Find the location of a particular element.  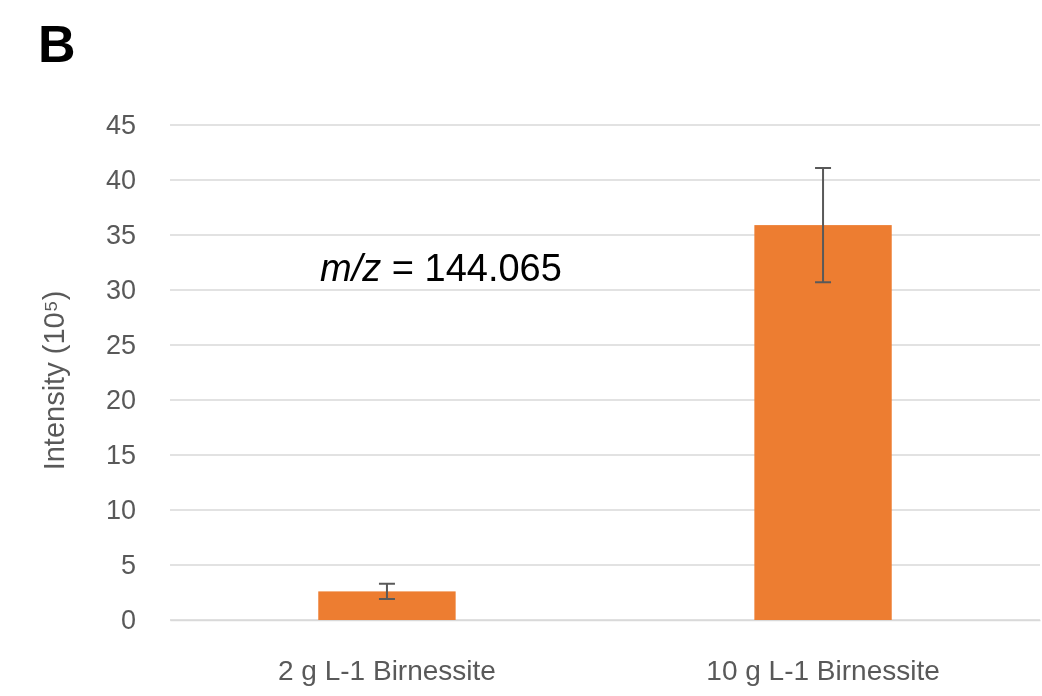

y-tick-label: 15 is located at coordinates (120, 455).